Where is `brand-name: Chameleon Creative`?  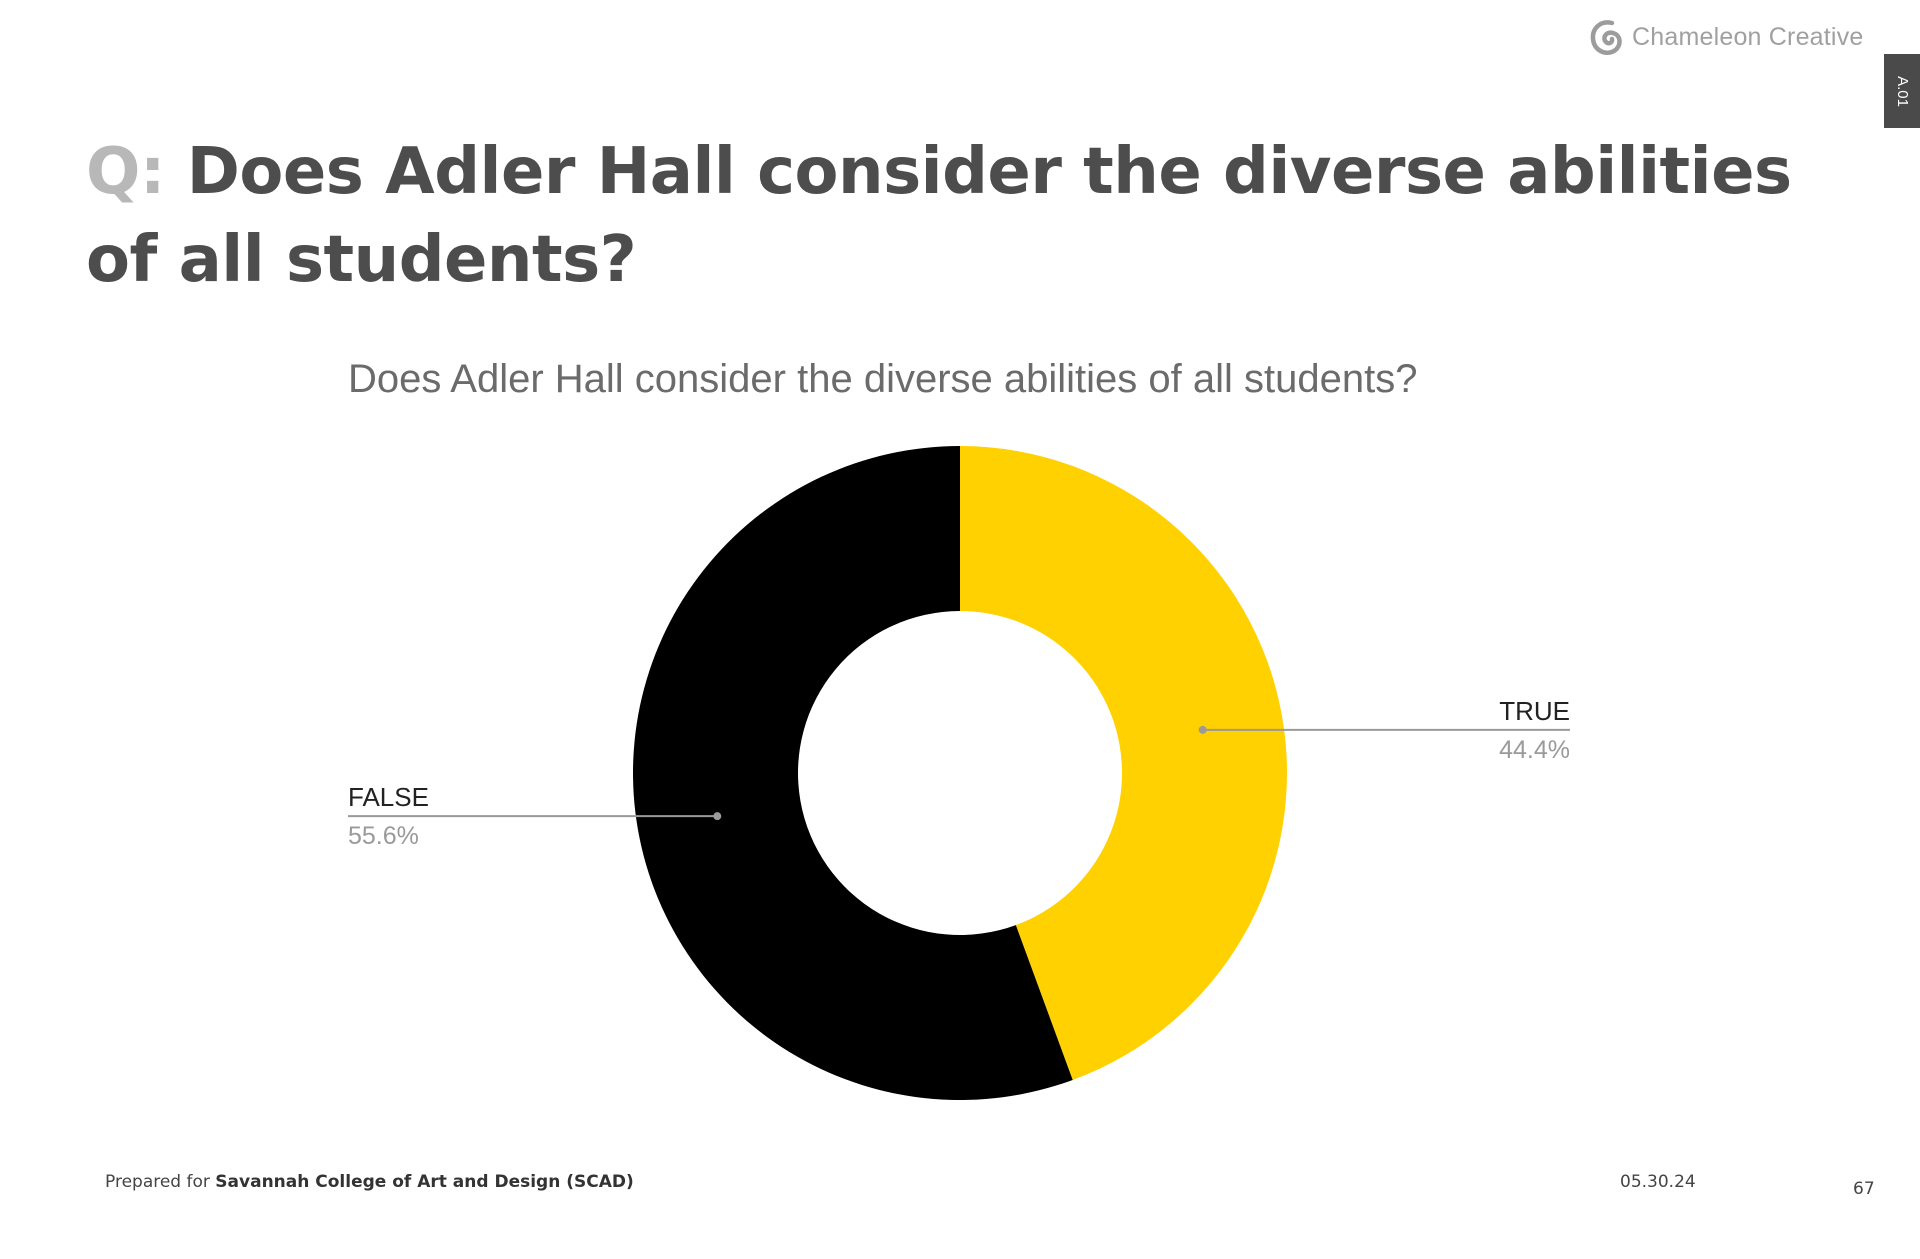
brand-name: Chameleon Creative is located at coordinates (1748, 36).